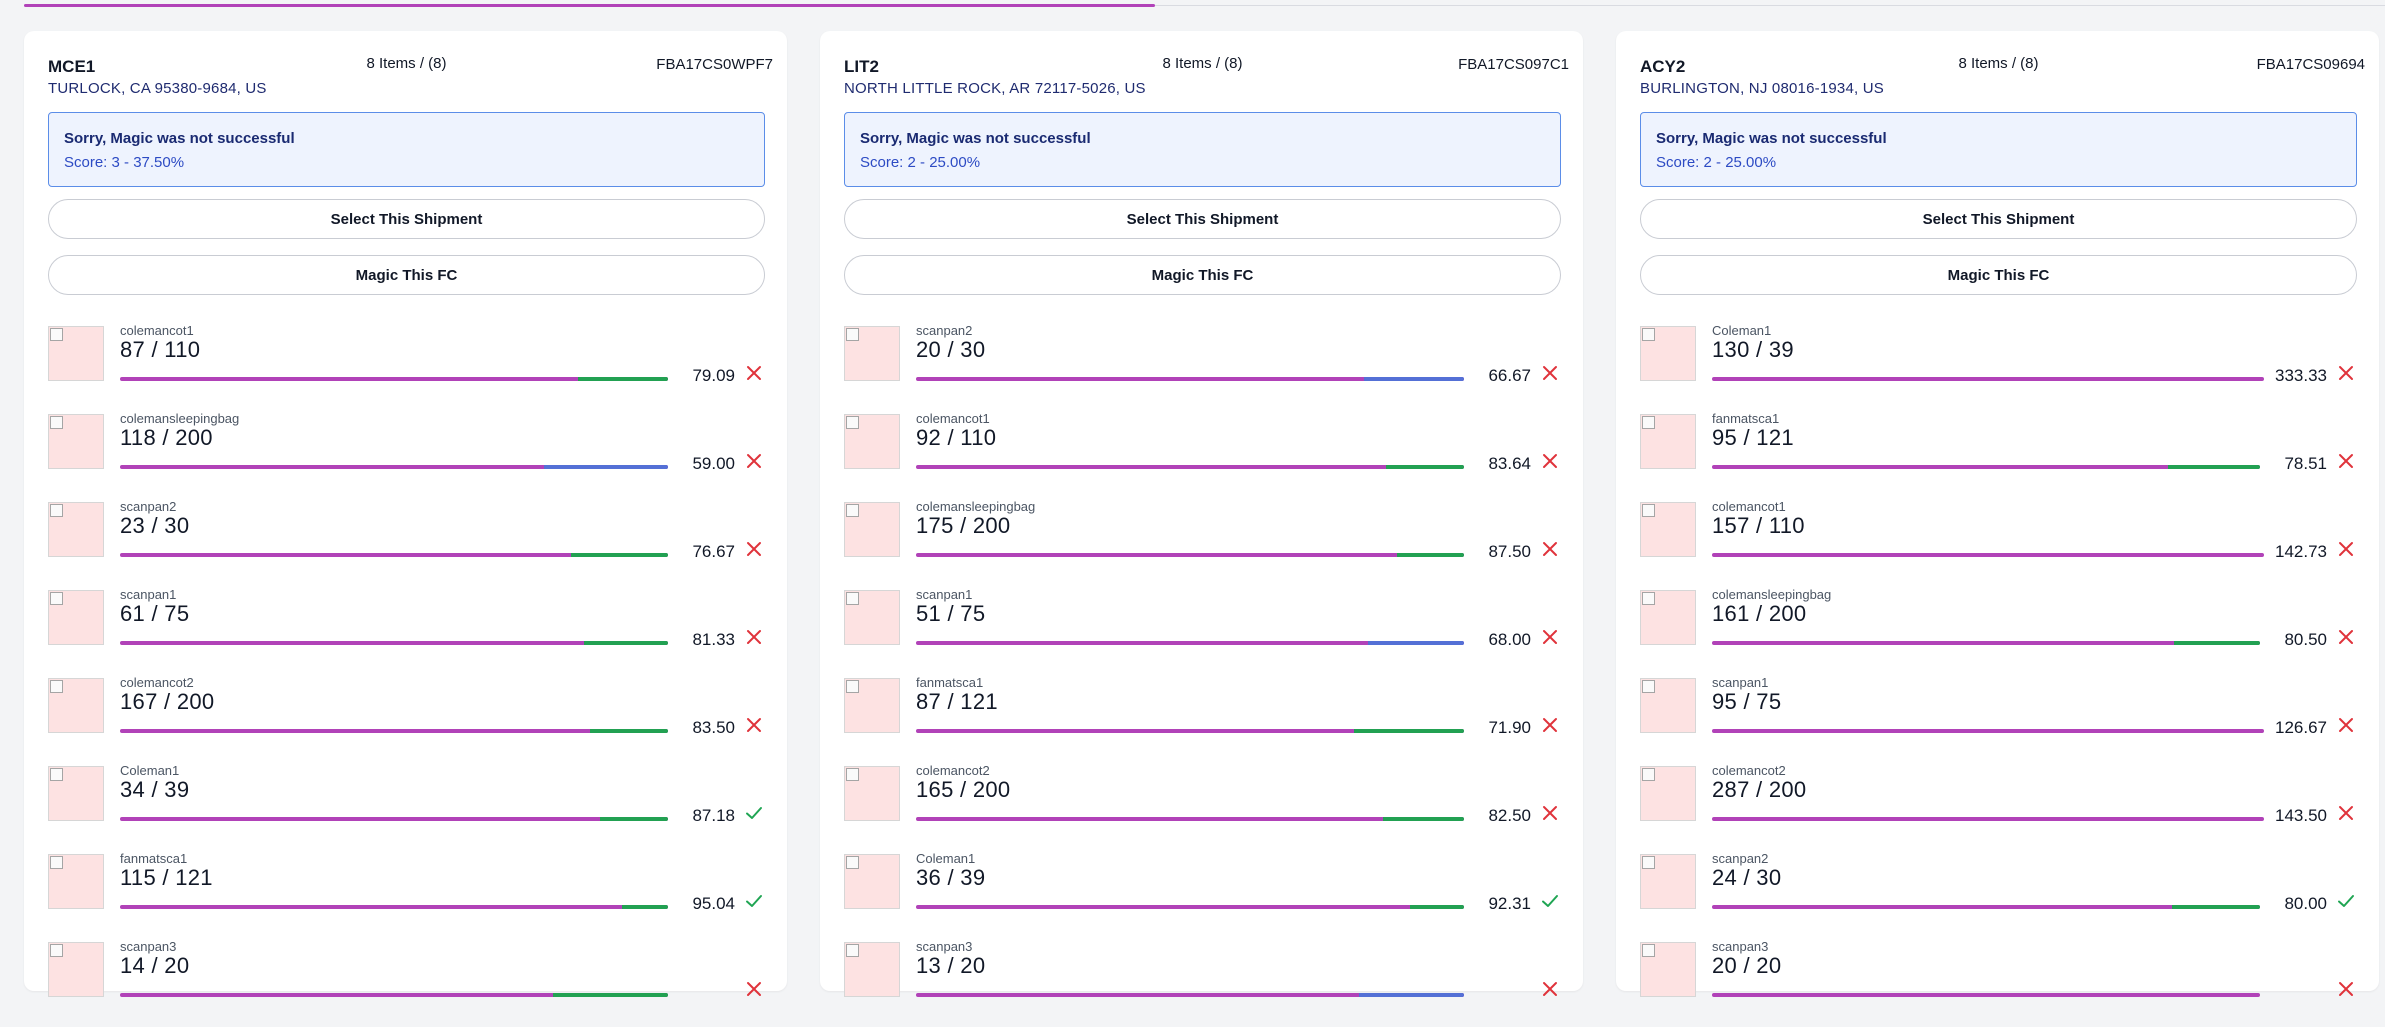 Image resolution: width=2385 pixels, height=1027 pixels. I want to click on item-quantity: 20 / 30, so click(951, 349).